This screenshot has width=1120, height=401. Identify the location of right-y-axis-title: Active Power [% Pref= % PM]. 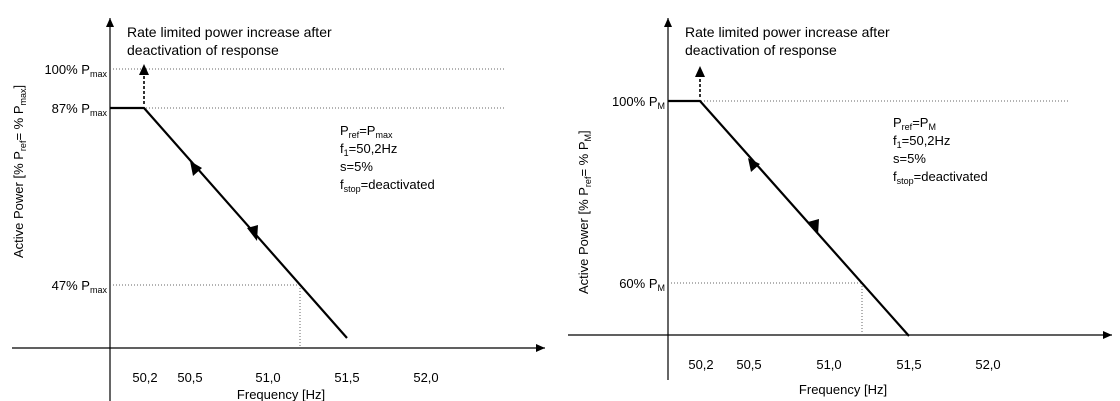
(584, 212).